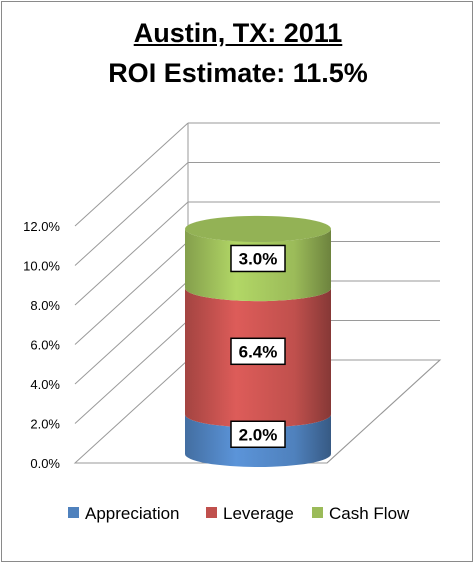 The width and height of the screenshot is (476, 565). I want to click on data-label-appreciation: 2.0%, so click(258, 434).